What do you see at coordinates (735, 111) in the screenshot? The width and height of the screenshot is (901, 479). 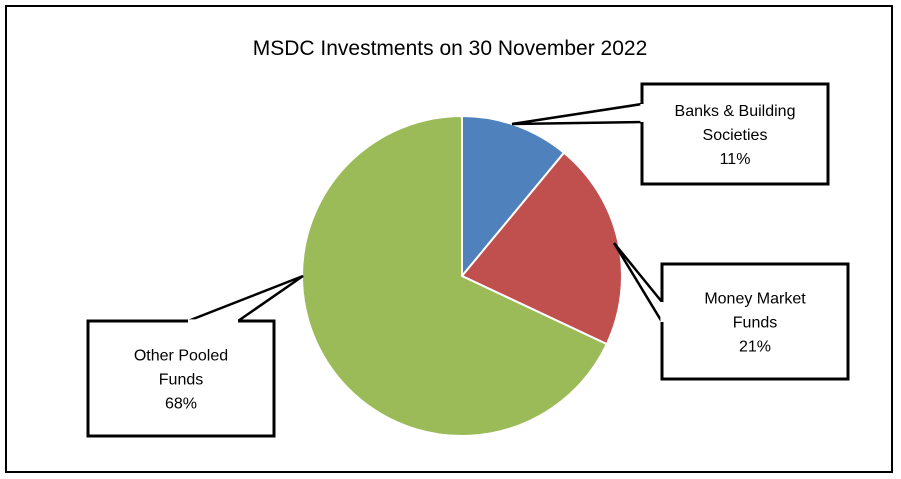 I see `slice-name-label: Banks & Building` at bounding box center [735, 111].